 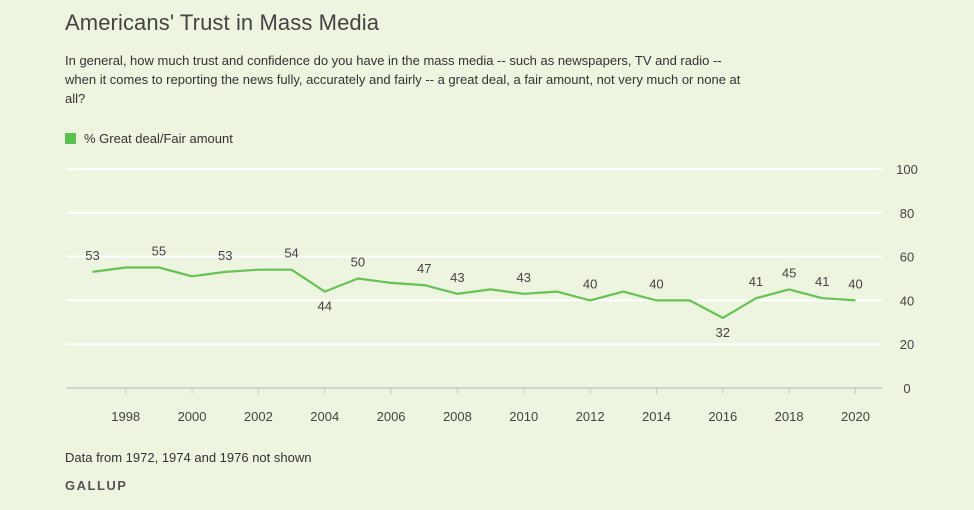 I want to click on x-tick-label: 2008, so click(x=457, y=416).